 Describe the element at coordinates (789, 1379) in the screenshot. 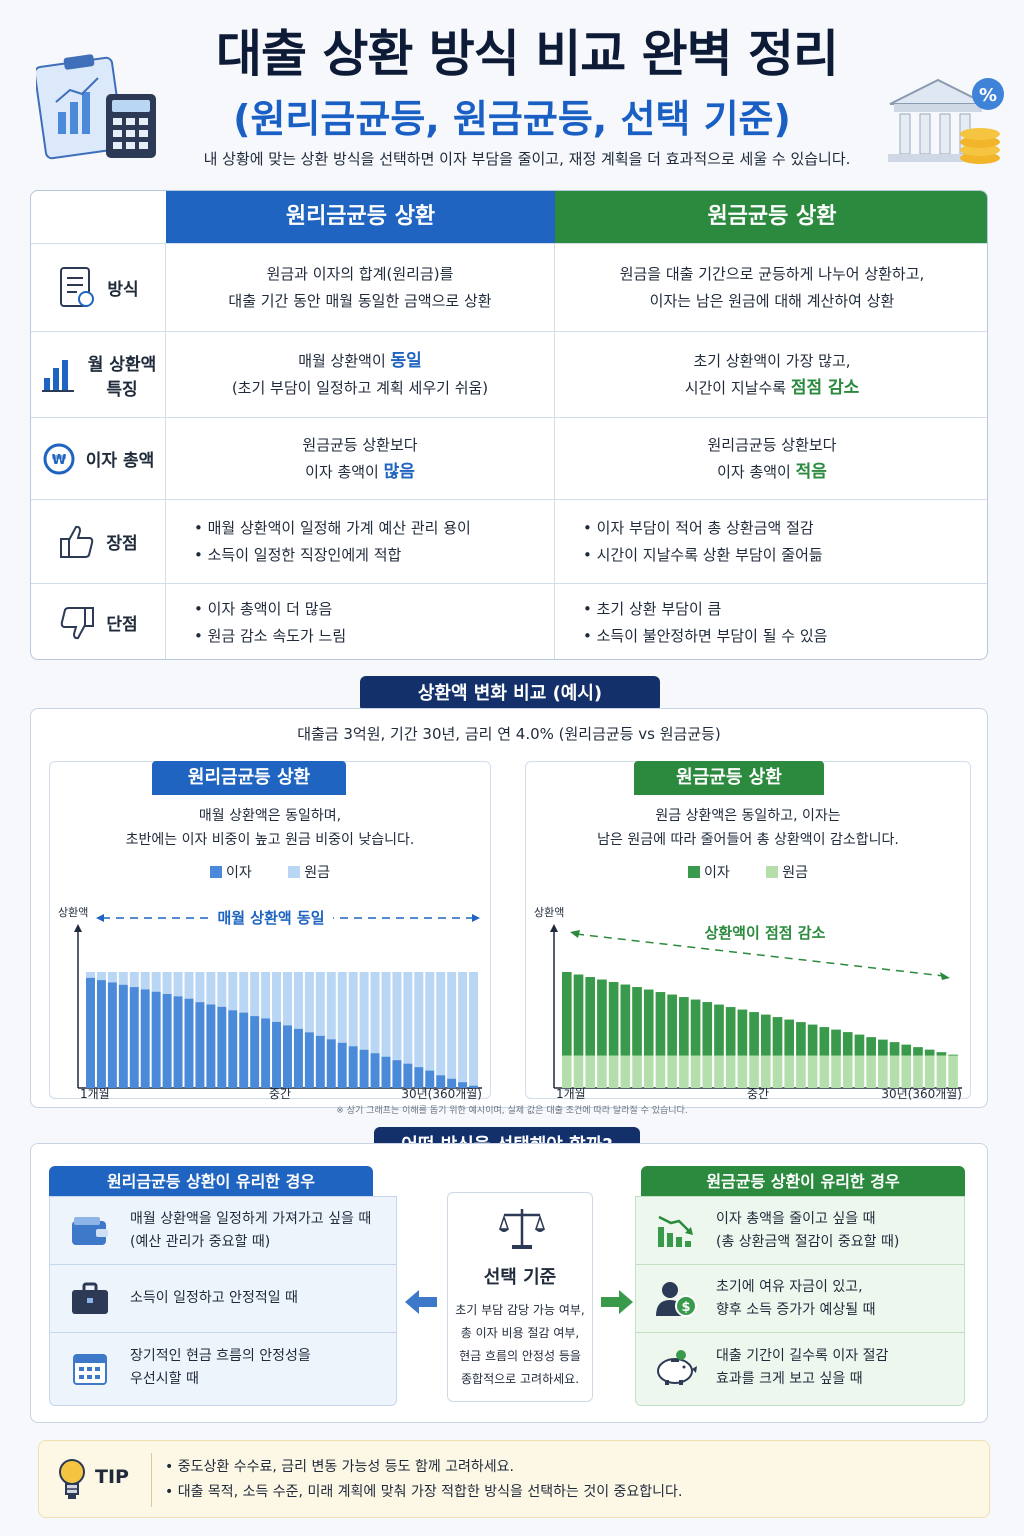

I see `case-line: 효과를 크게 보고 싶을 때` at that location.